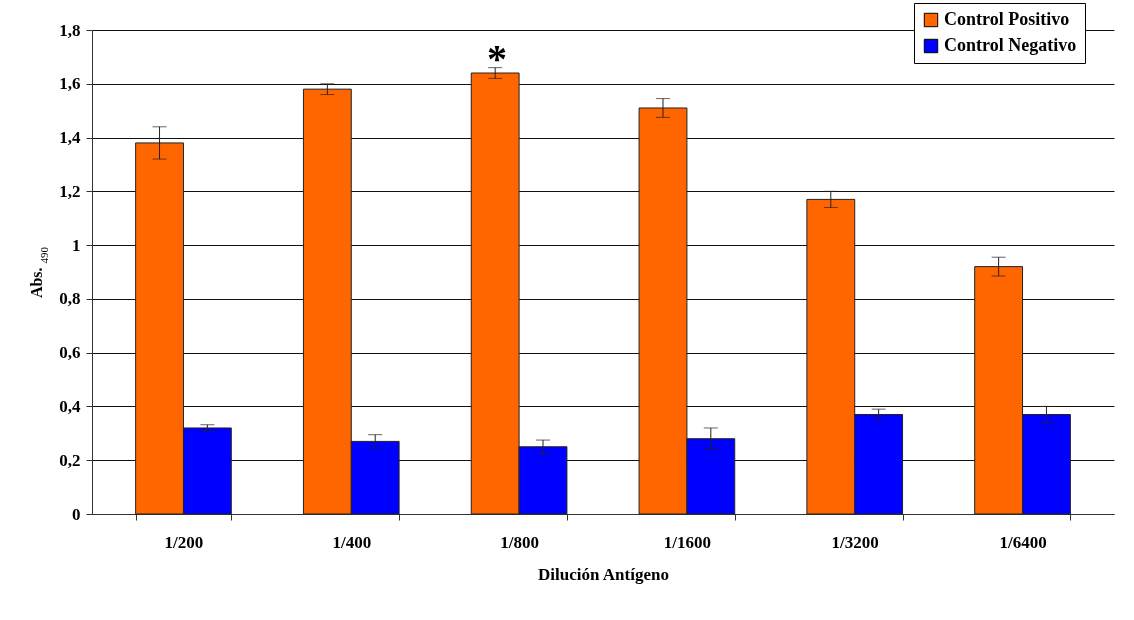  Describe the element at coordinates (519, 542) in the screenshot. I see `x-tick-label: 1/800` at that location.